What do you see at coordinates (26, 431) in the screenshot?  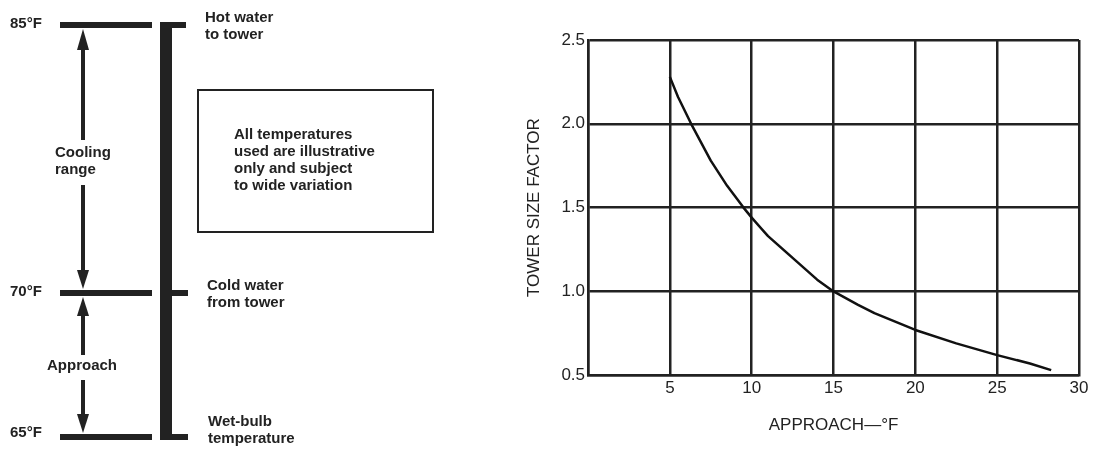 I see `text: 65°F` at bounding box center [26, 431].